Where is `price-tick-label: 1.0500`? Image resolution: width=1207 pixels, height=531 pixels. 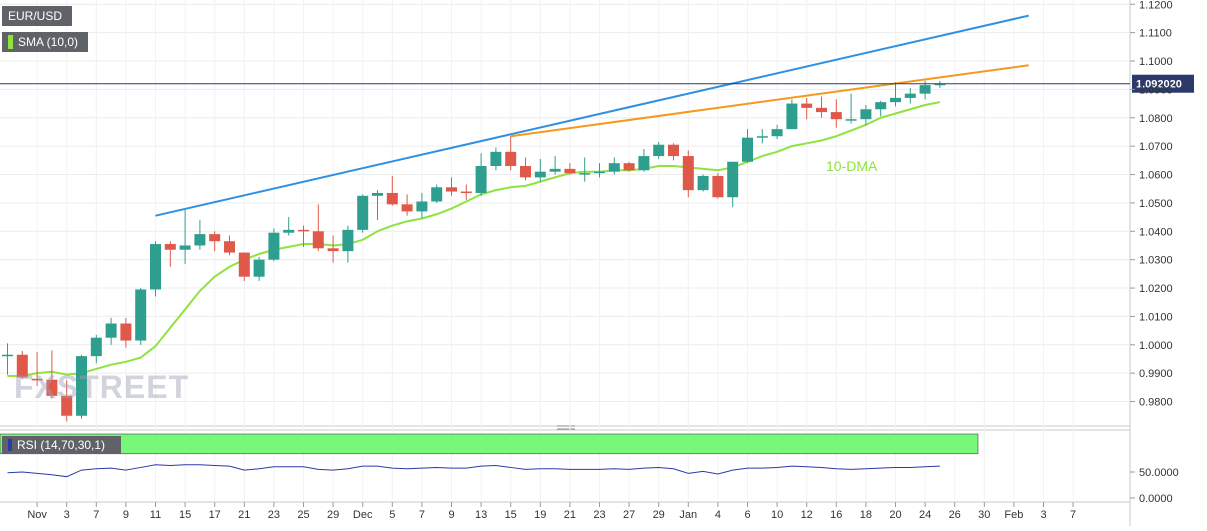 price-tick-label: 1.0500 is located at coordinates (1156, 204).